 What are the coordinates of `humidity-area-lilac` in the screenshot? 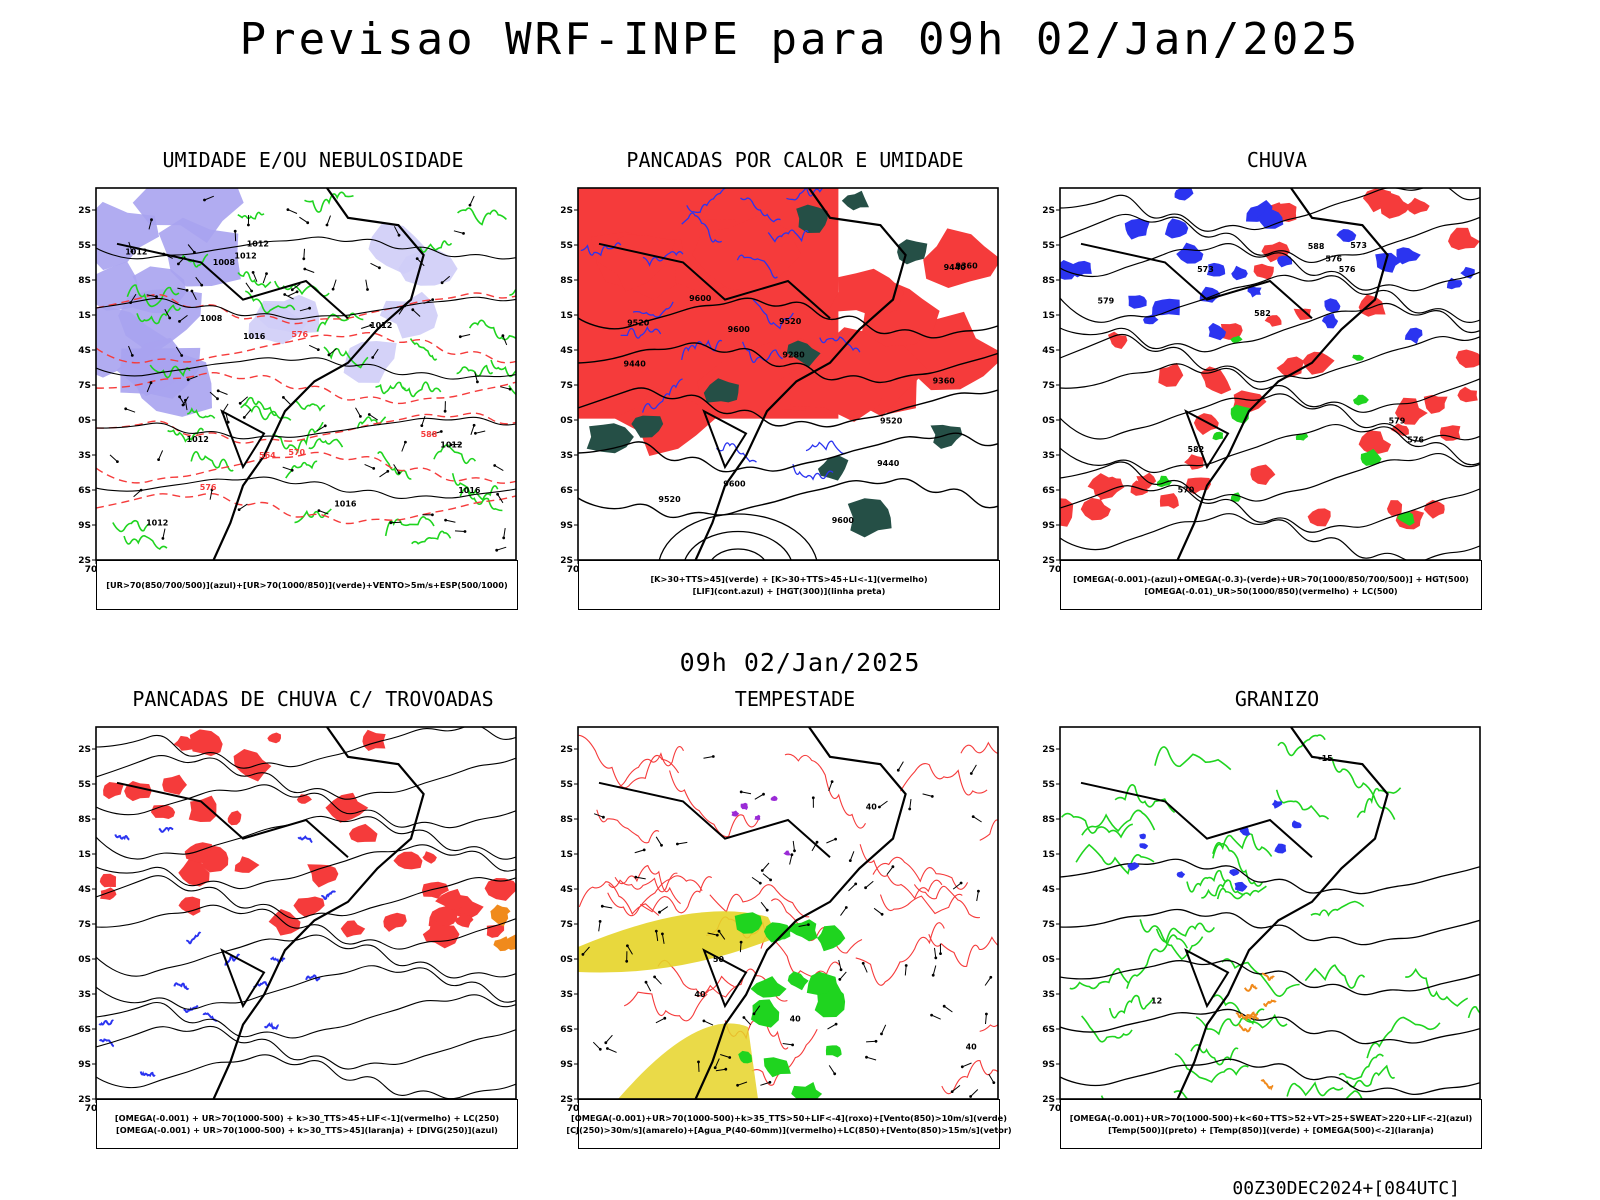 It's located at (150, 367).